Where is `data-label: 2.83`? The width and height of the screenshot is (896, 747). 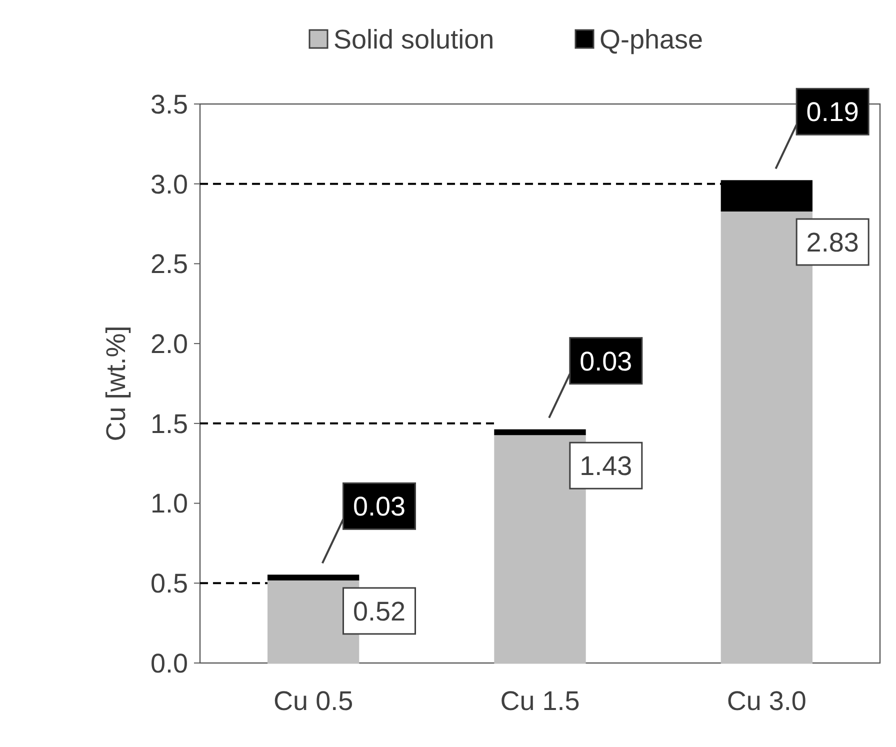 data-label: 2.83 is located at coordinates (832, 242).